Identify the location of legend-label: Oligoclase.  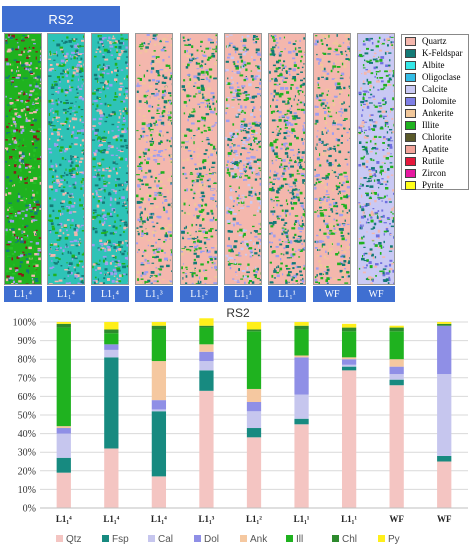
(441, 77).